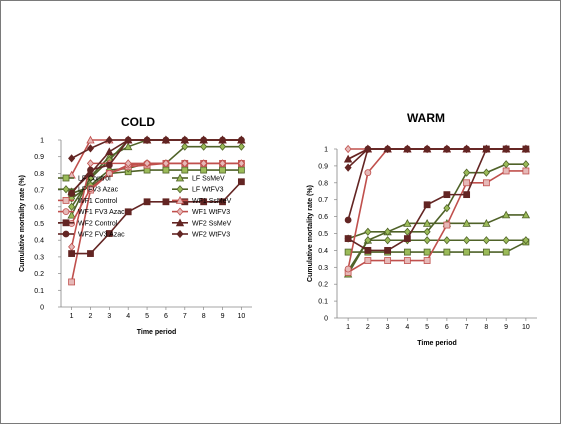 This screenshot has width=561, height=424. What do you see at coordinates (388, 327) in the screenshot?
I see `x-tick-label: 3` at bounding box center [388, 327].